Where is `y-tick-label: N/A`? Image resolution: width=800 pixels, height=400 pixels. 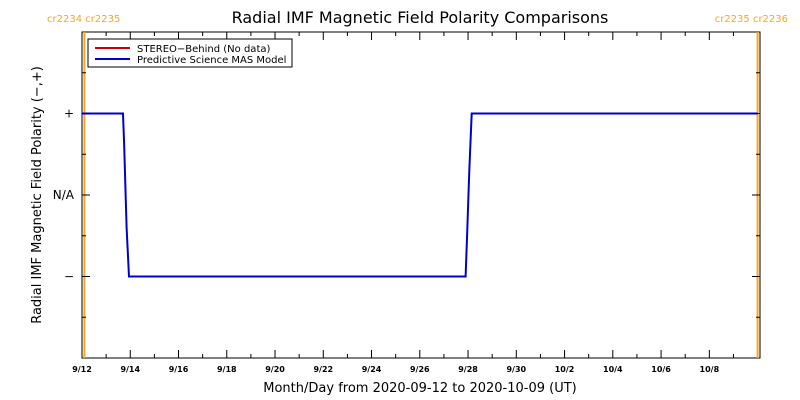 y-tick-label: N/A is located at coordinates (64, 195).